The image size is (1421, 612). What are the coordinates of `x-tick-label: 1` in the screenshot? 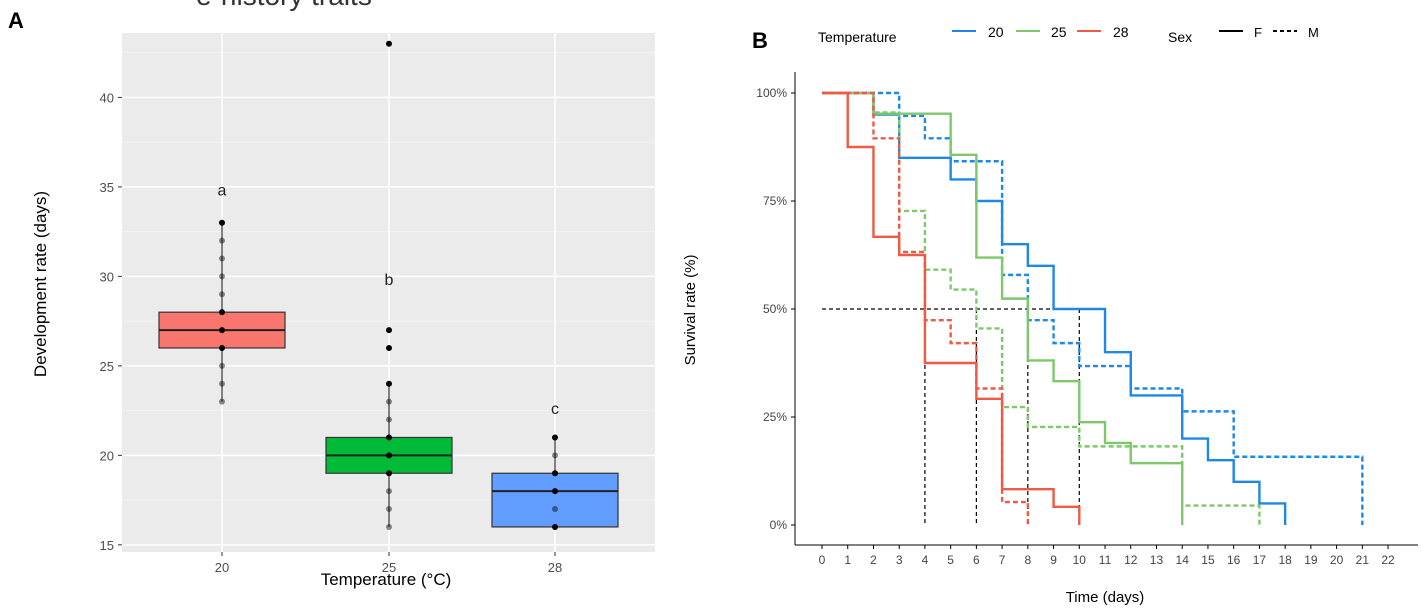 It's located at (847, 560).